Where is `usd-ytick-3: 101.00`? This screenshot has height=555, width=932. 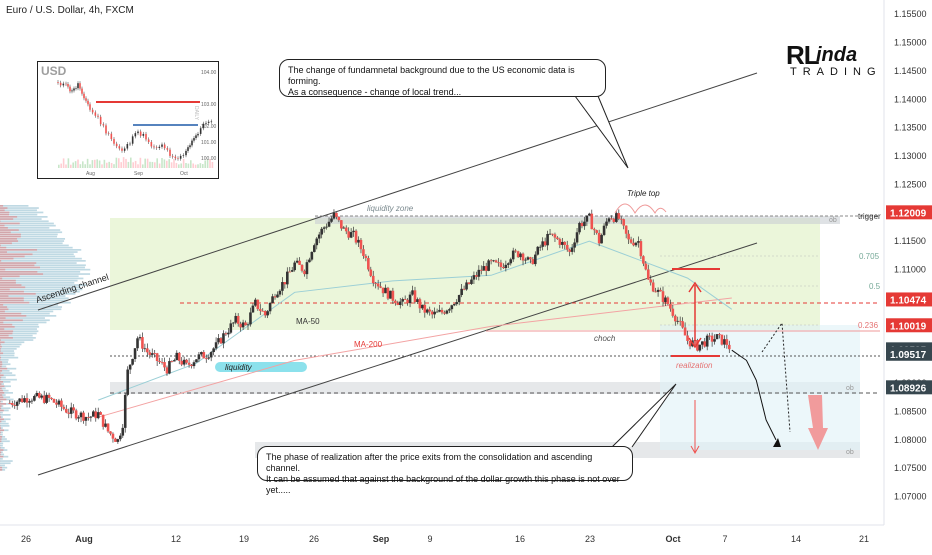 usd-ytick-3: 101.00 is located at coordinates (209, 143).